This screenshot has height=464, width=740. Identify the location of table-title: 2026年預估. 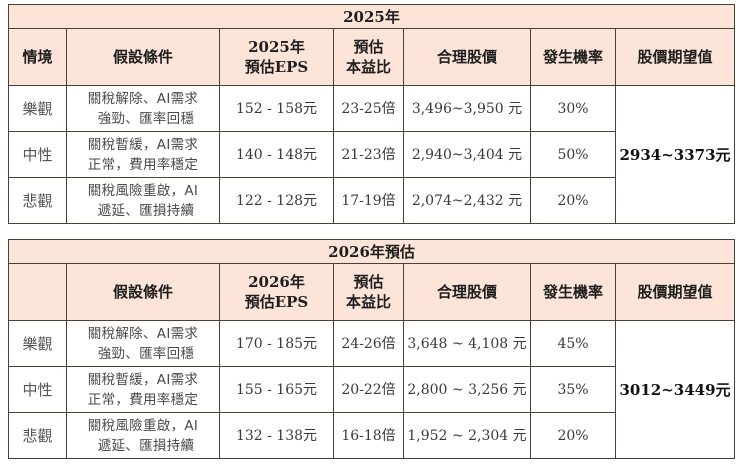
(371, 251).